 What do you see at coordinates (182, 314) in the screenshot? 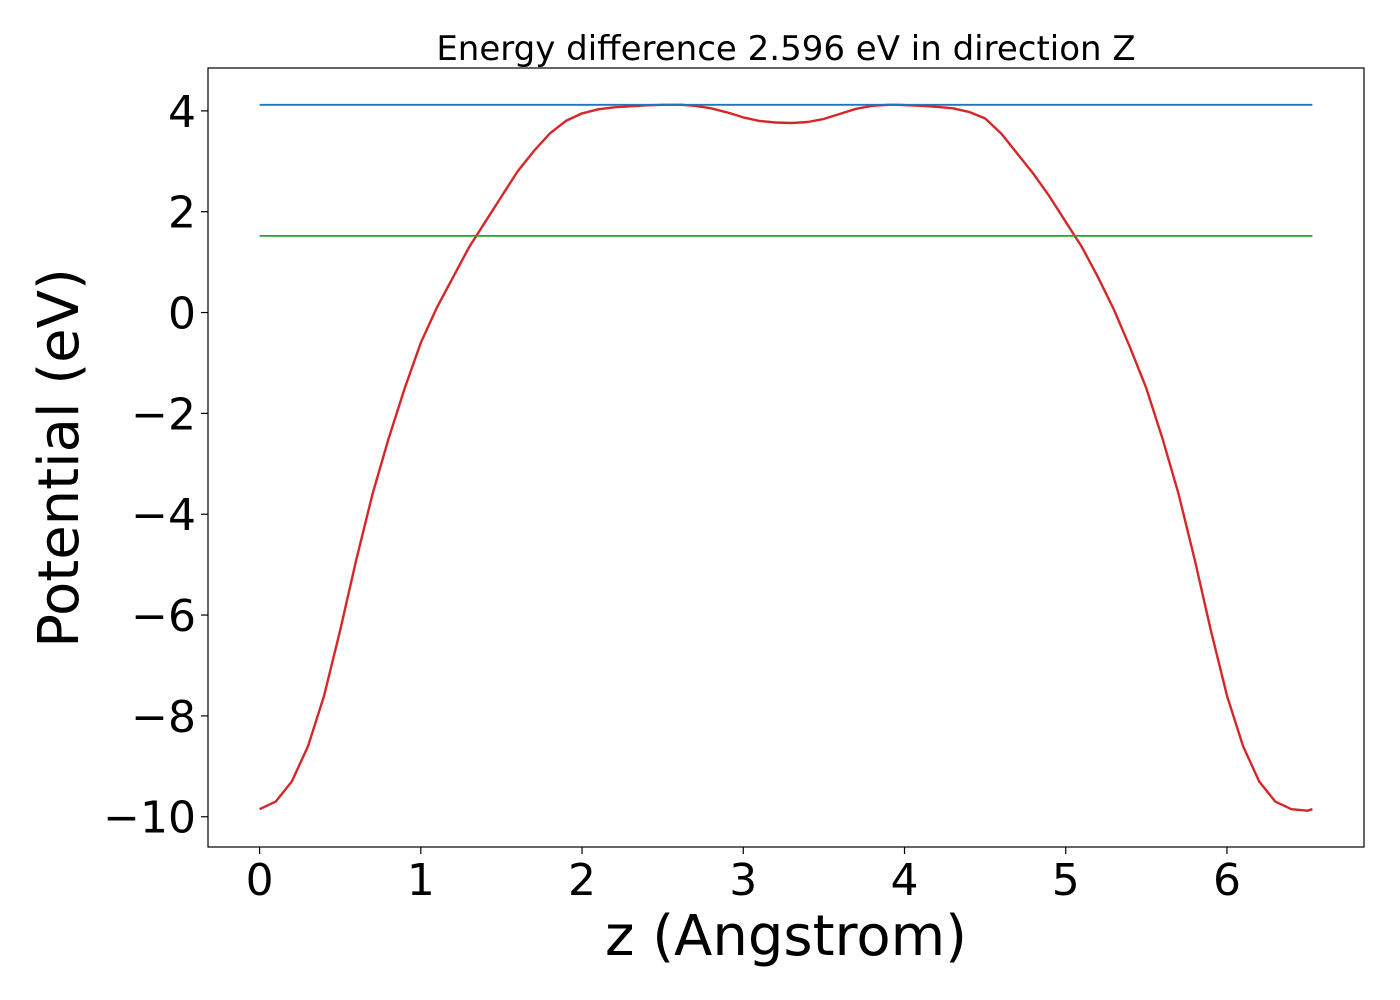
I see `y-tick-label: 0` at bounding box center [182, 314].